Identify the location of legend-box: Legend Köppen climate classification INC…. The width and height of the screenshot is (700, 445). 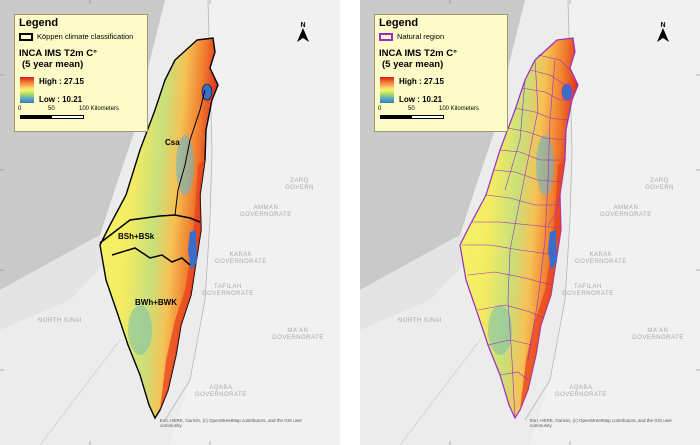
(81, 73).